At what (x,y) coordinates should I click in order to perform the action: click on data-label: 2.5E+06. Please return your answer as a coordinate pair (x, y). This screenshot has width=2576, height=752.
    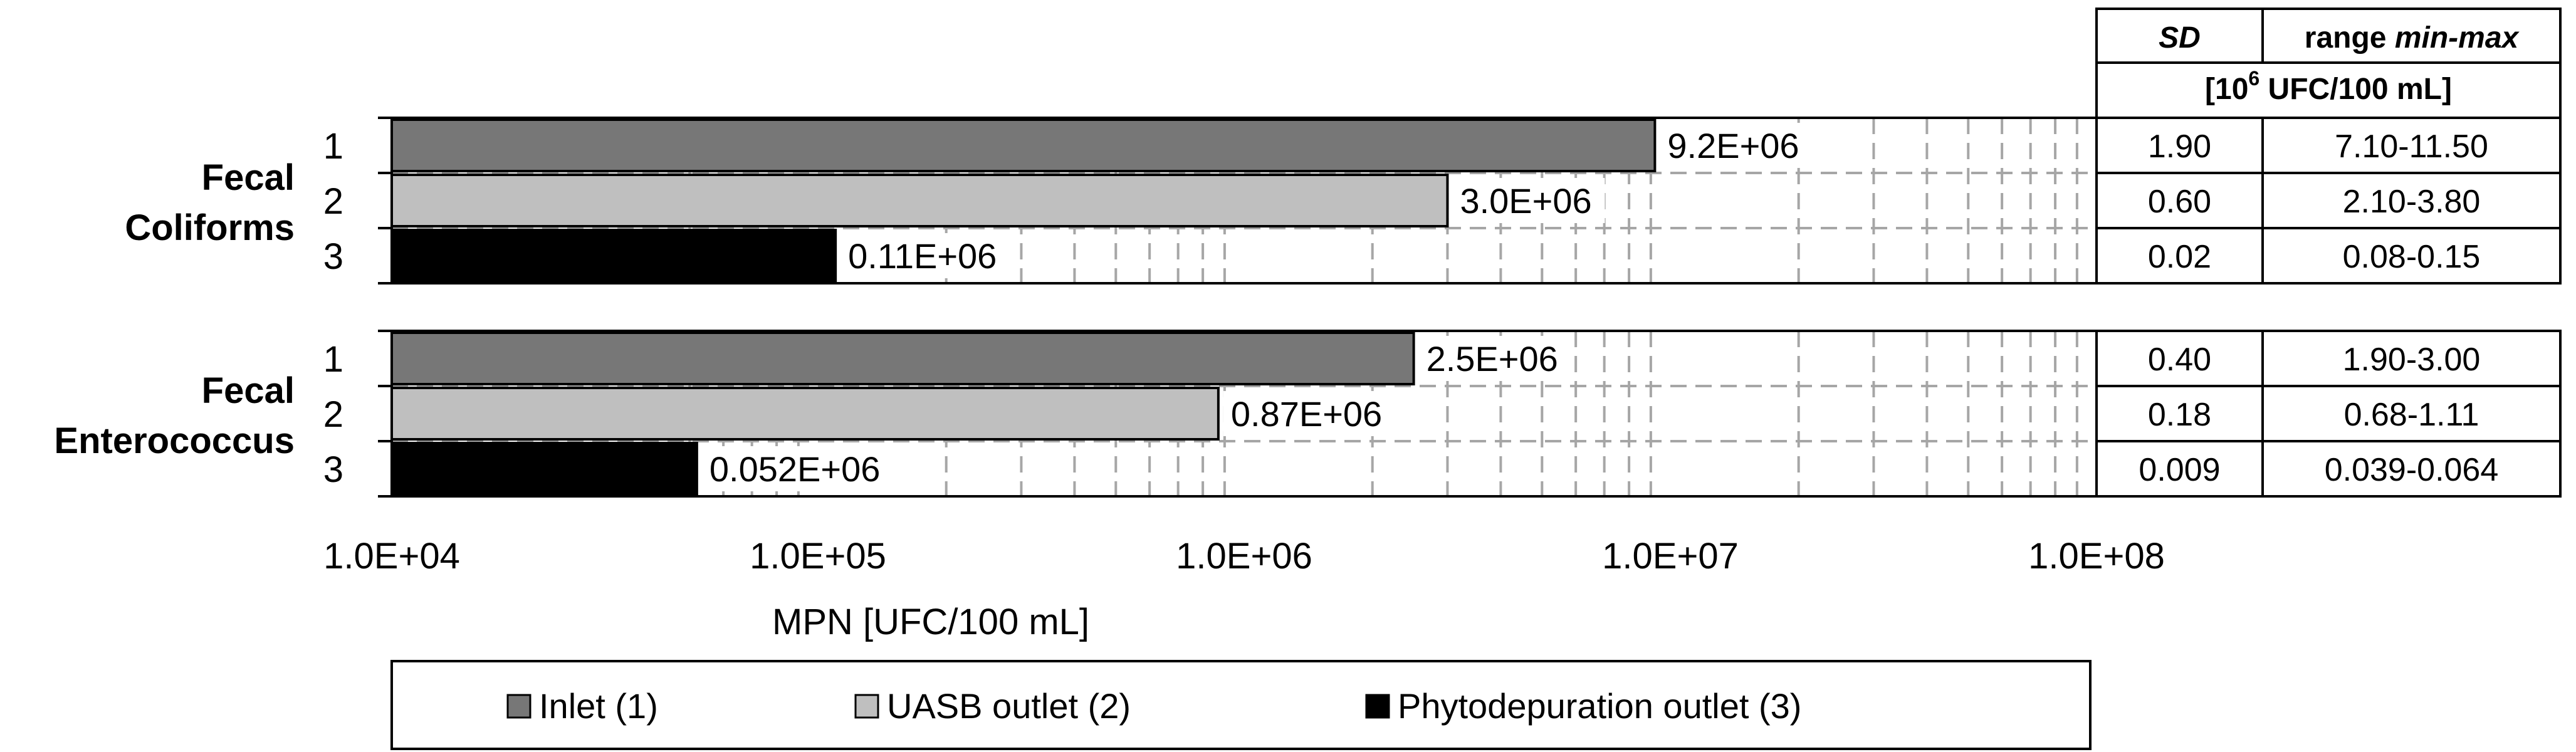
    Looking at the image, I should click on (1492, 359).